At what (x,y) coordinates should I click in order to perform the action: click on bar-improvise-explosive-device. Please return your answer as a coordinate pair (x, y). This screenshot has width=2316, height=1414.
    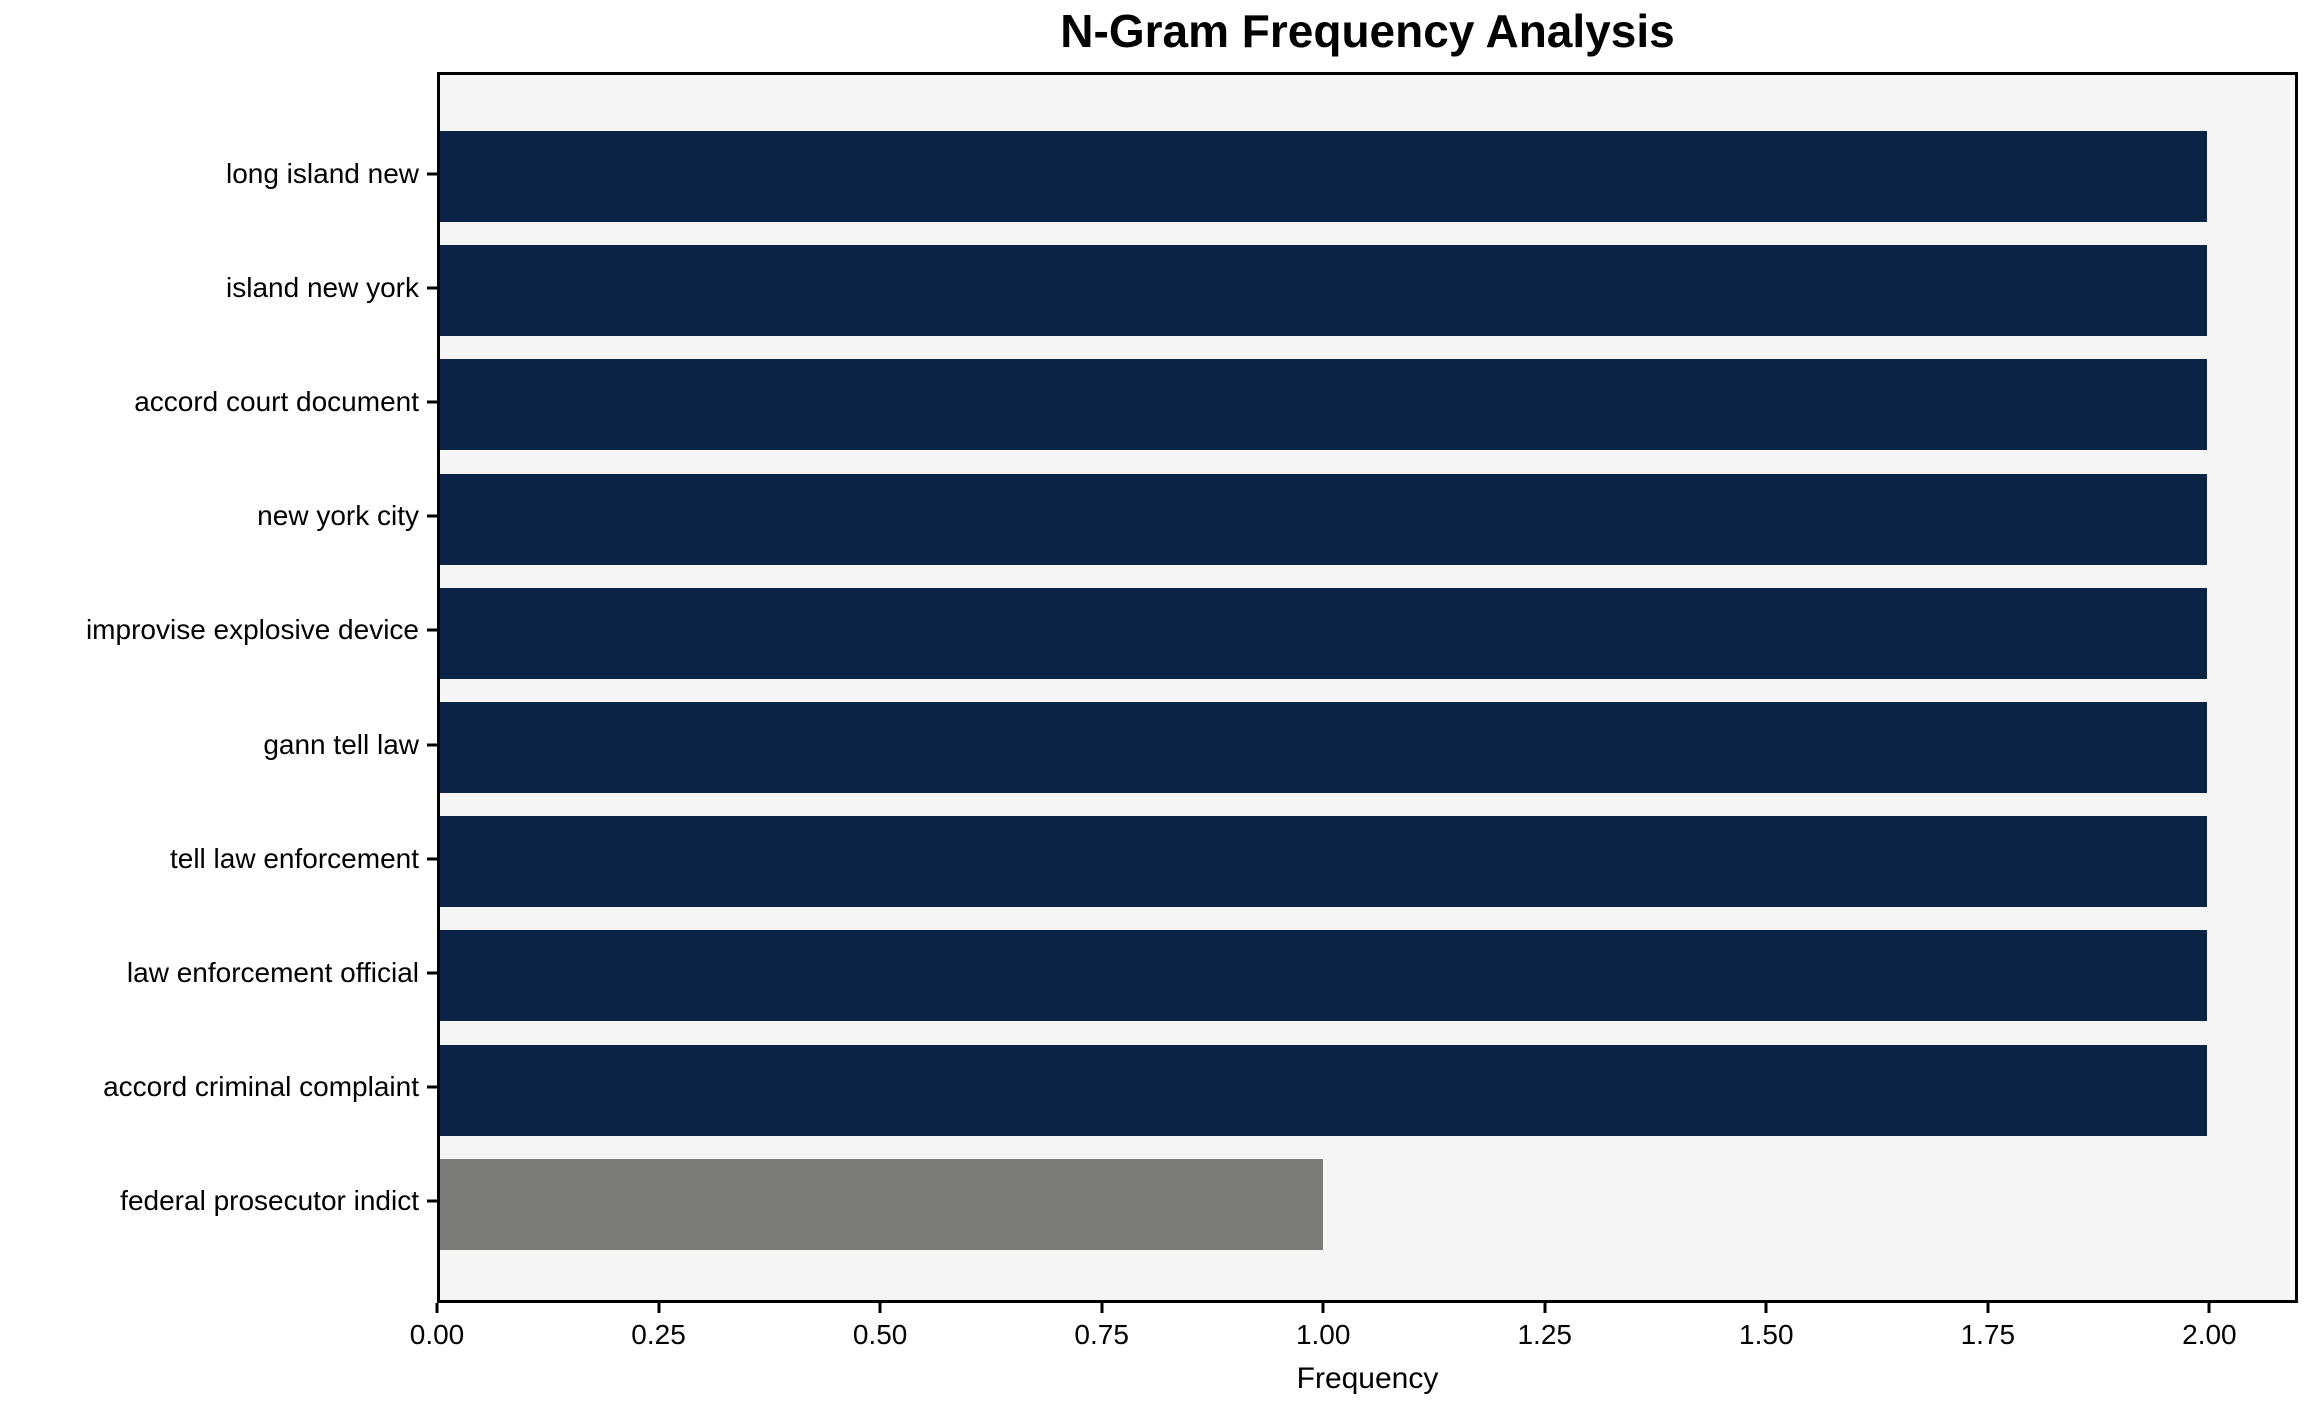
    Looking at the image, I should click on (1323, 633).